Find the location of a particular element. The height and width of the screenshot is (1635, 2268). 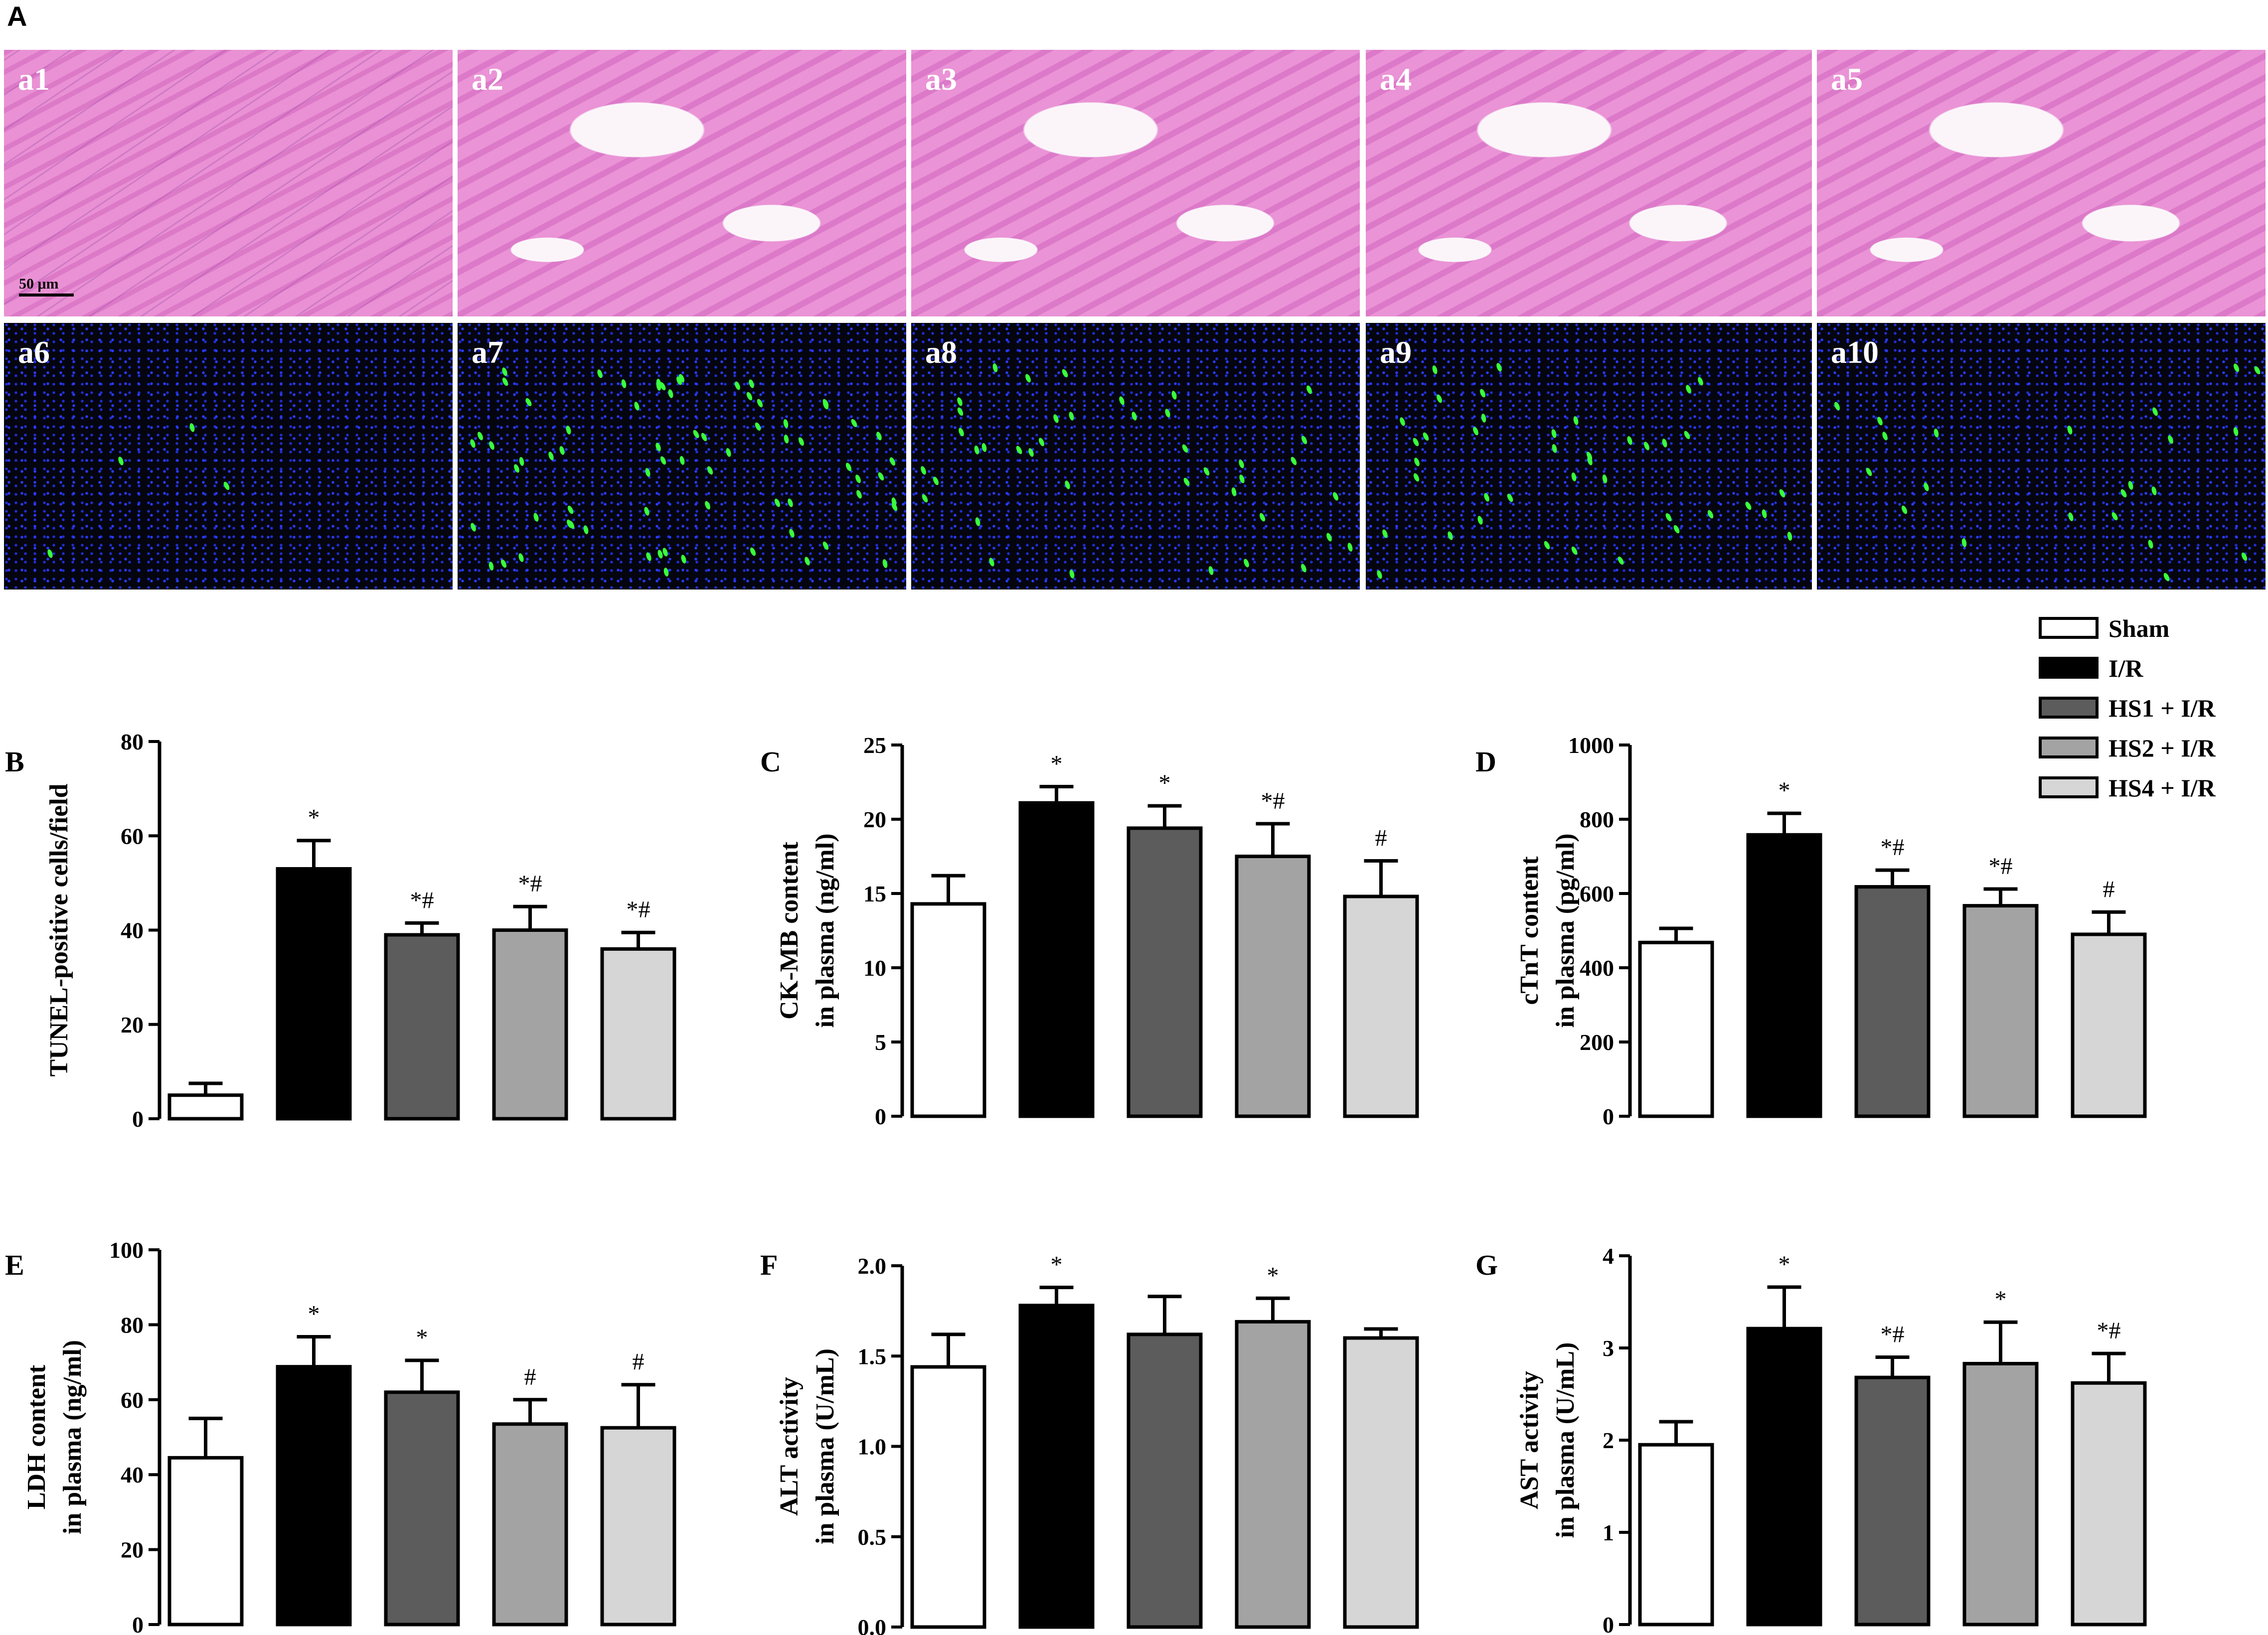

micrograph-label: a10 is located at coordinates (1855, 352).